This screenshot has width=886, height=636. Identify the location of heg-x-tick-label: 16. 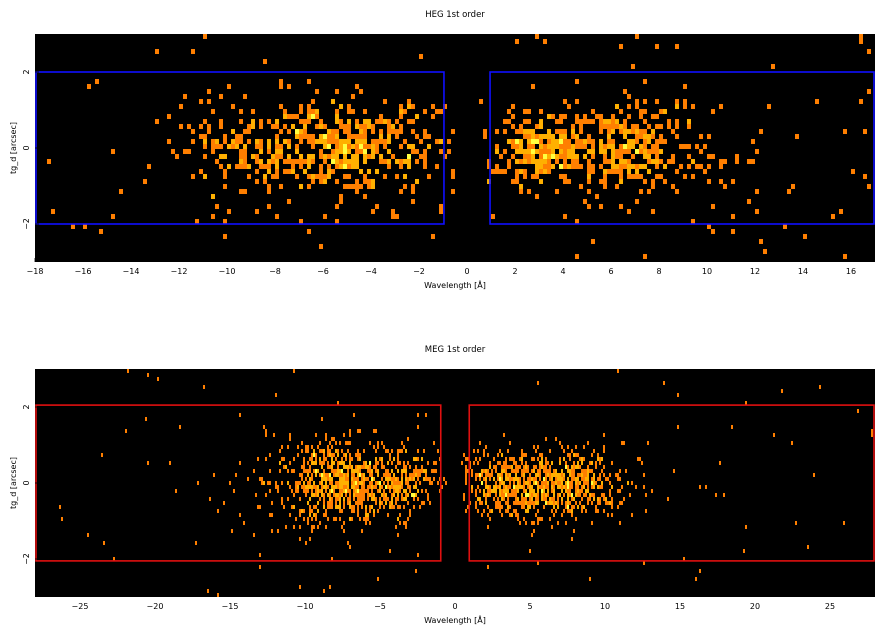
(851, 271).